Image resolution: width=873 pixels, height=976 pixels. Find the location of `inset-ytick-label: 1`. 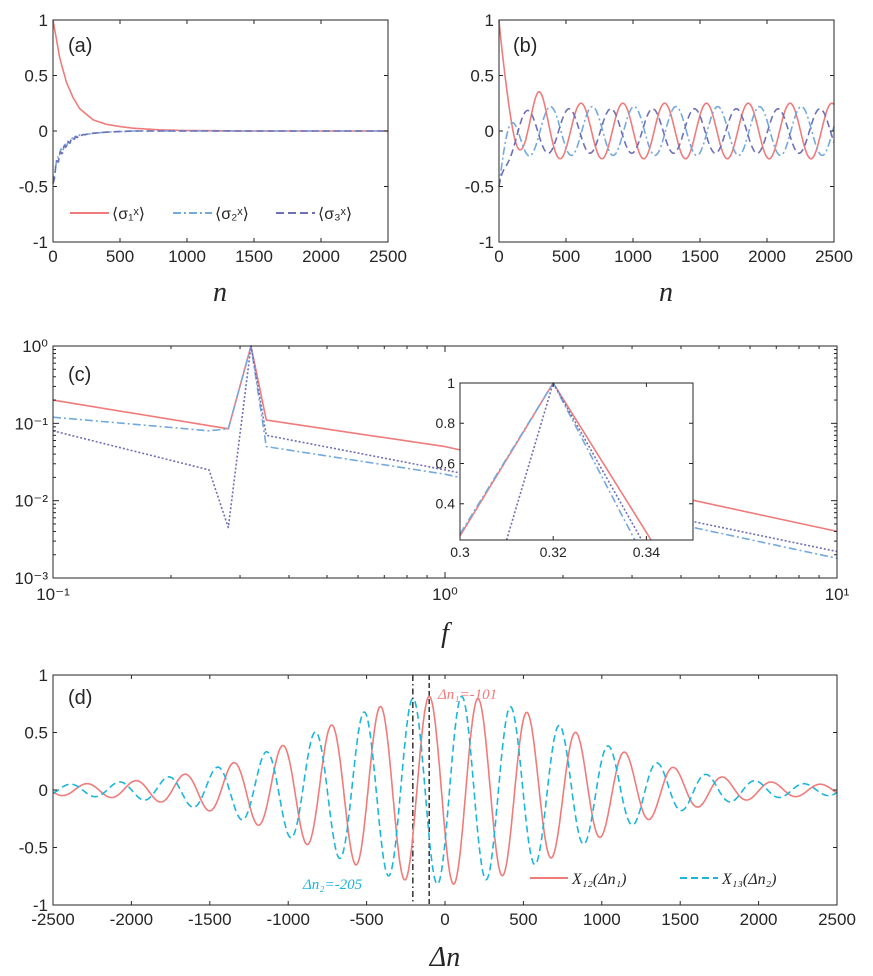

inset-ytick-label: 1 is located at coordinates (451, 383).